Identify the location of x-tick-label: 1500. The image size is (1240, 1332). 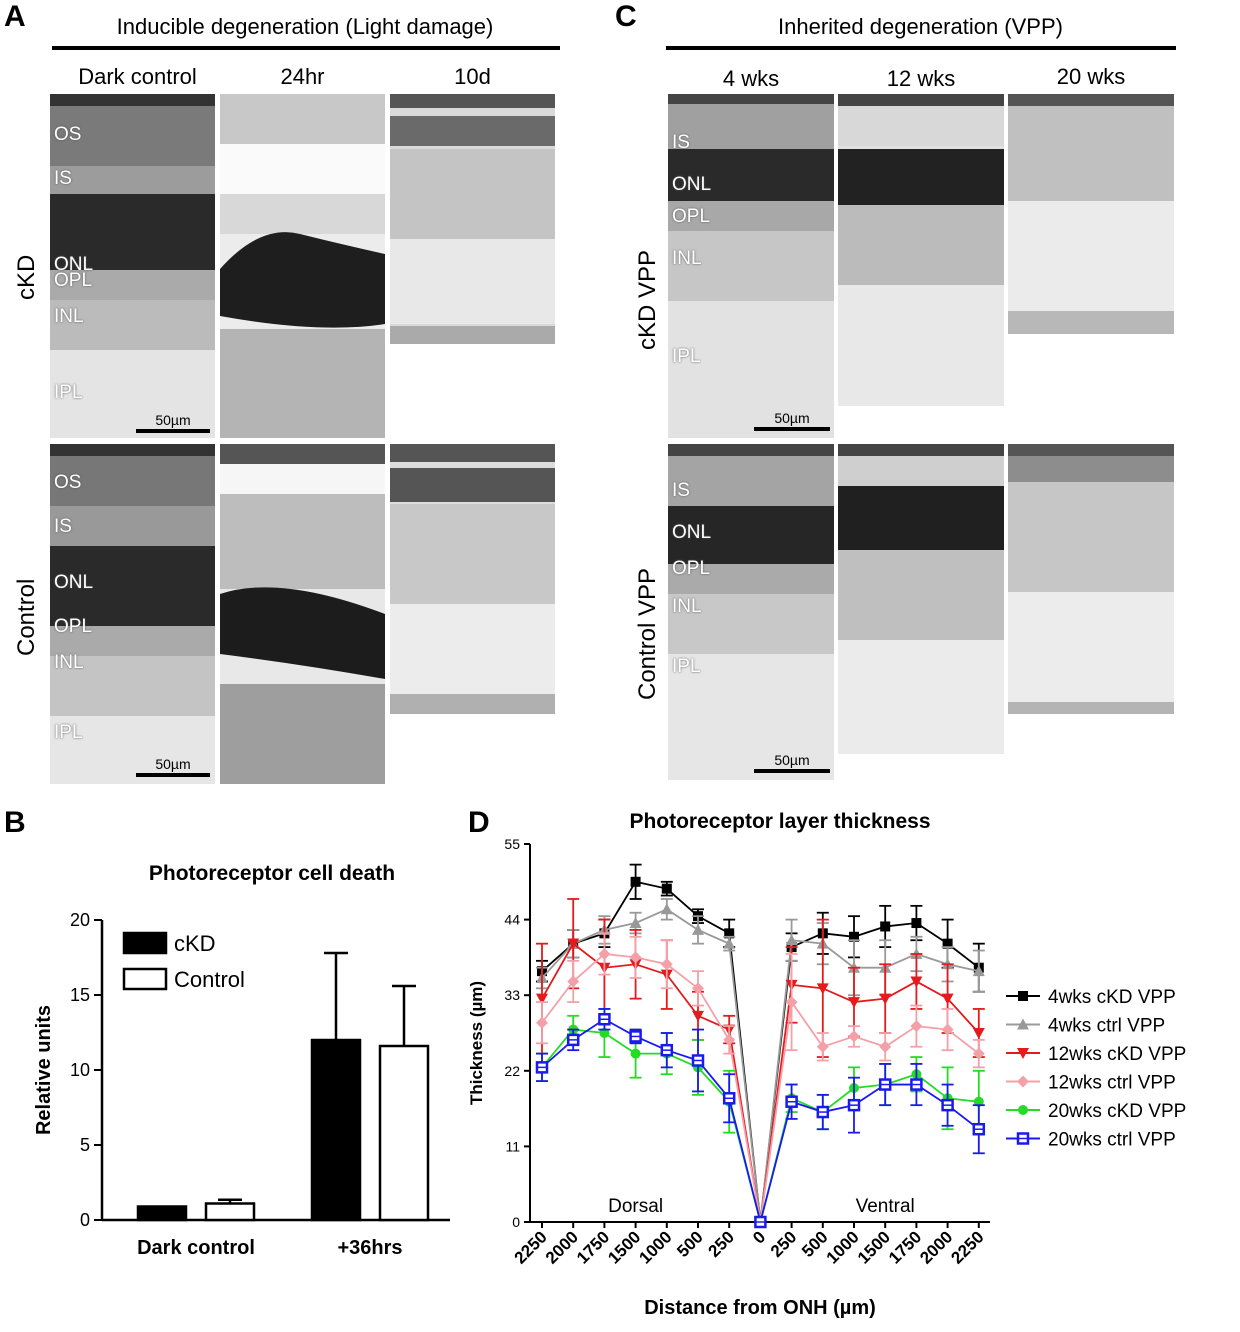
(874, 1247).